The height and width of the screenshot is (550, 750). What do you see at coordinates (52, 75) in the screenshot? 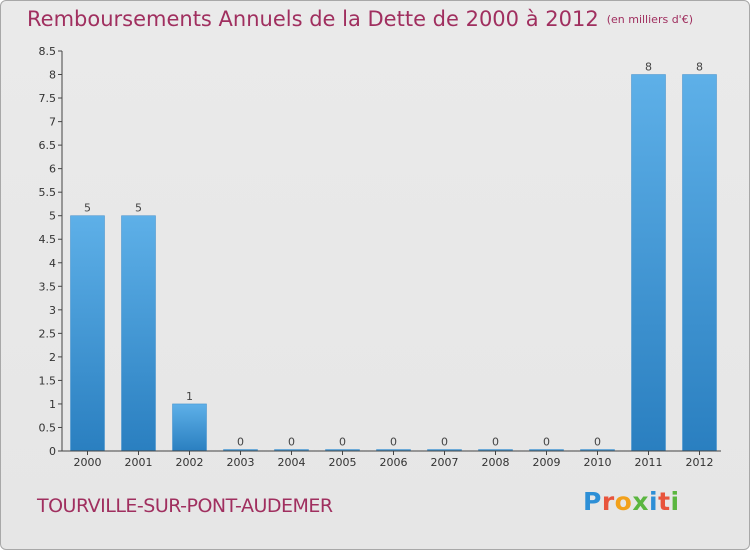
I see `y-tick-label: 8` at bounding box center [52, 75].